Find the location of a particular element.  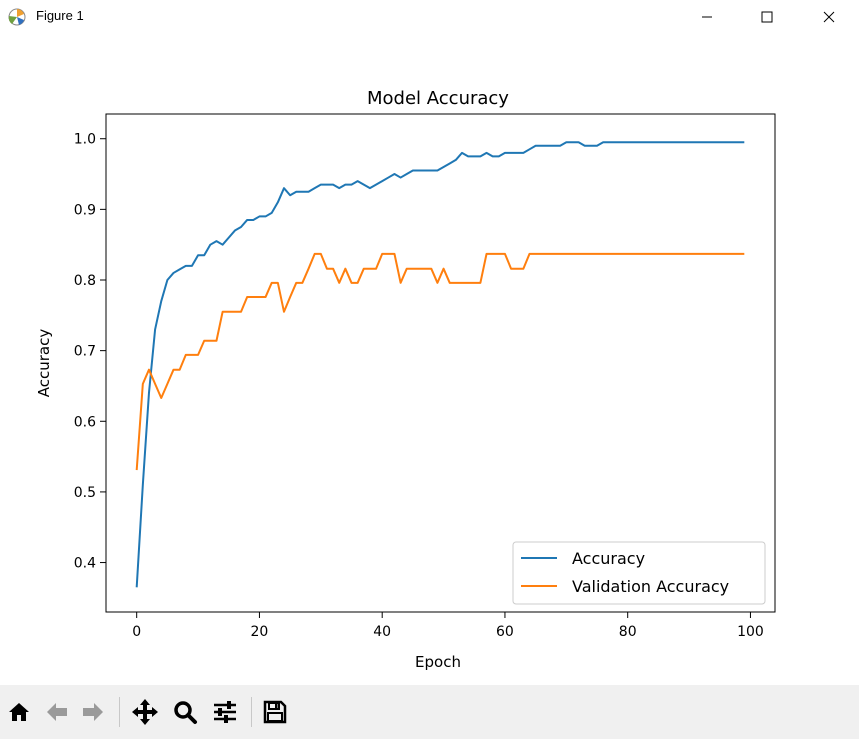

zoom-button is located at coordinates (185, 712).